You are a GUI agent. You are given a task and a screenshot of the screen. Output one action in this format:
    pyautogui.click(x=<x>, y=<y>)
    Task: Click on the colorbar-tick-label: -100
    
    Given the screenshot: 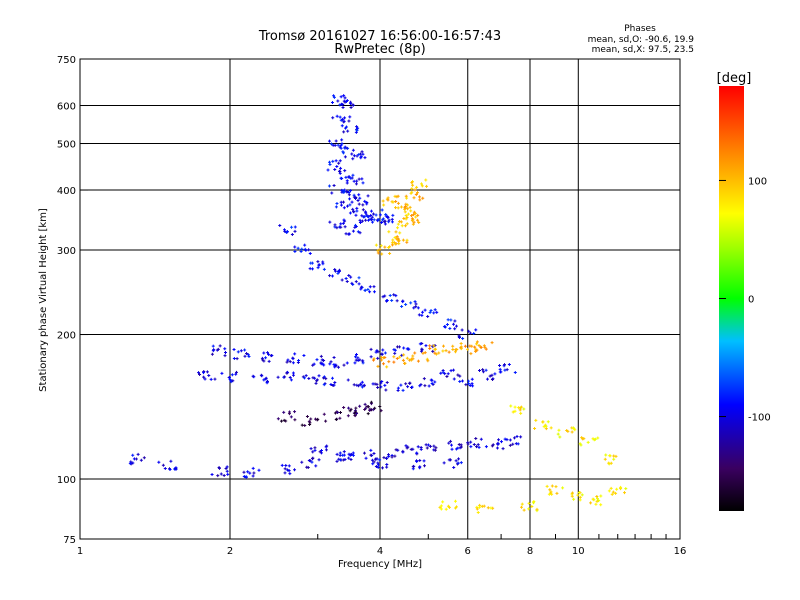 What is the action you would take?
    pyautogui.click(x=759, y=418)
    